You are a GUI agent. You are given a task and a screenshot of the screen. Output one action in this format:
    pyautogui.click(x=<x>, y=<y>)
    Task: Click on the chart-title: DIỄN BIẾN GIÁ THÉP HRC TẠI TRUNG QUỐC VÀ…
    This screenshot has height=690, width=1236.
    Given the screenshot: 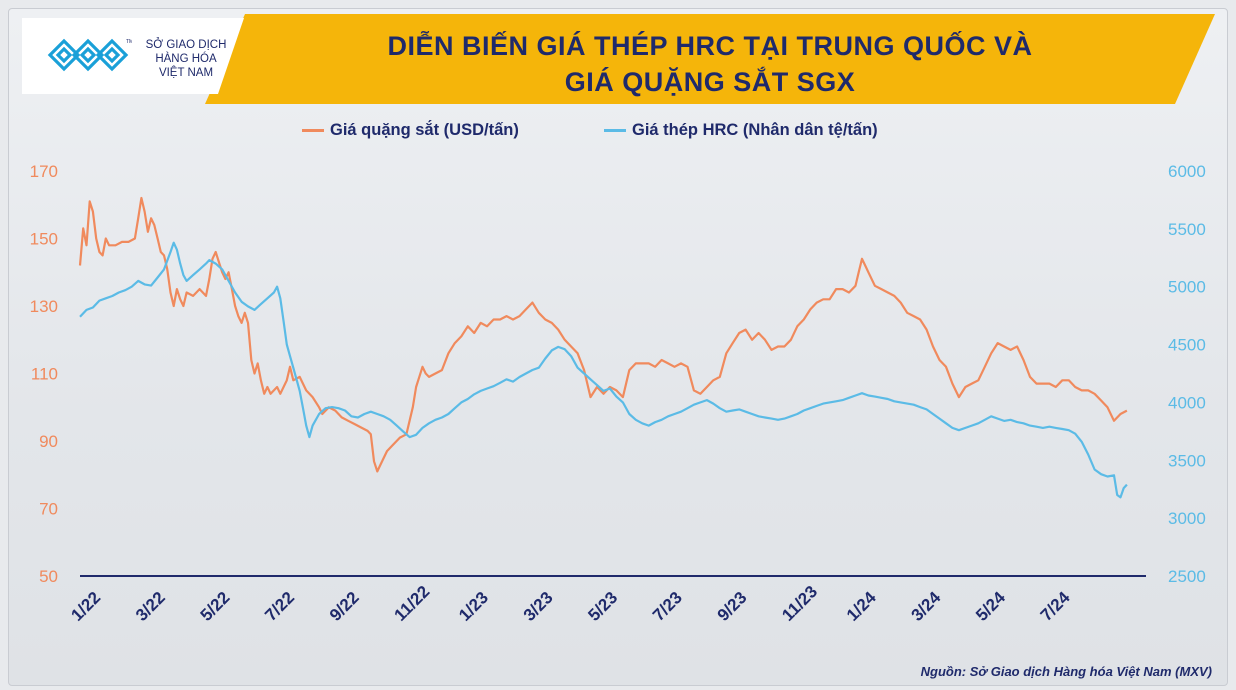 What is the action you would take?
    pyautogui.click(x=710, y=64)
    